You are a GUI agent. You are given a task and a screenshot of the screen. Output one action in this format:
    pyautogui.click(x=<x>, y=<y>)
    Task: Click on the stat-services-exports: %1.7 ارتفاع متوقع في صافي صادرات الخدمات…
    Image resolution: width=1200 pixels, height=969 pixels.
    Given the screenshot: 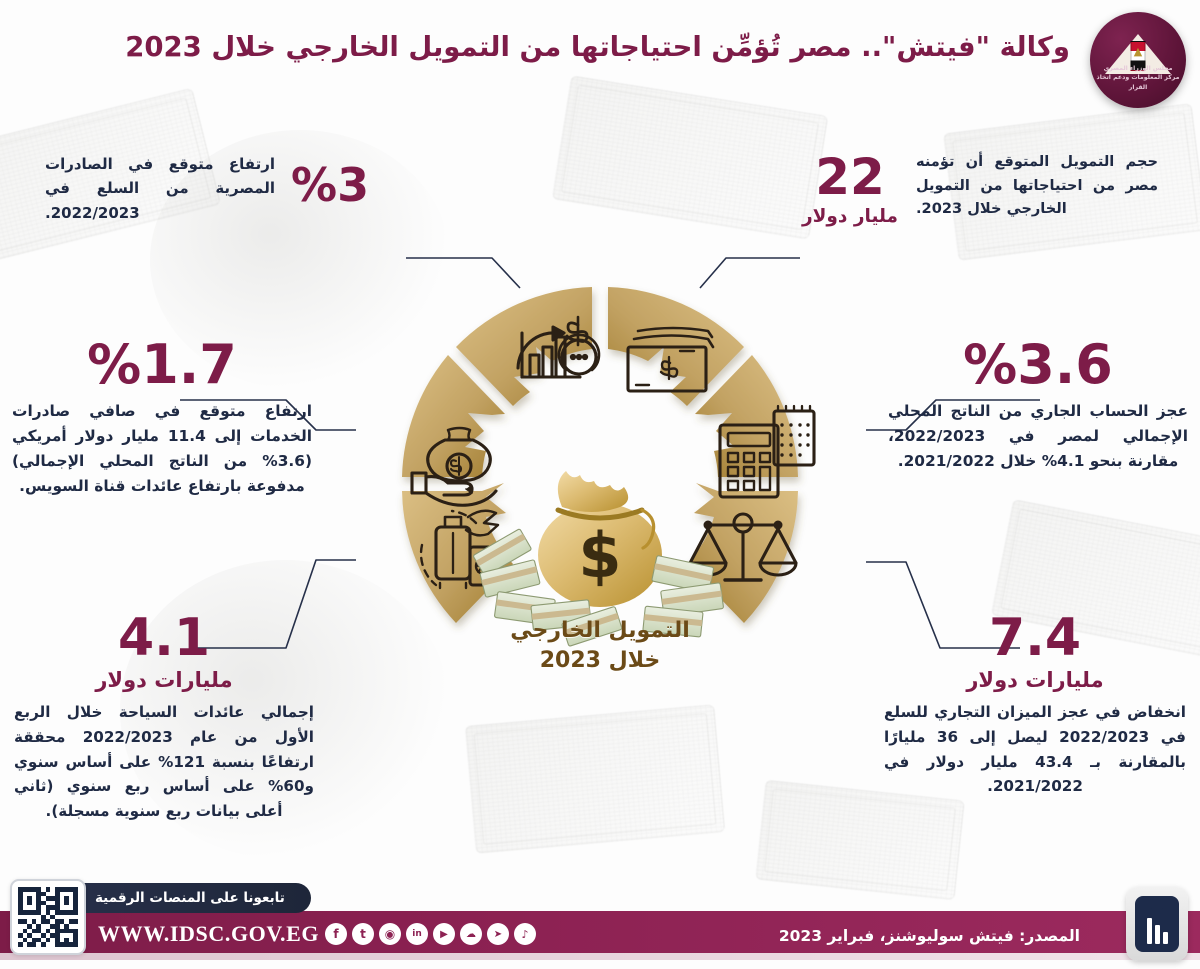 What is the action you would take?
    pyautogui.click(x=162, y=418)
    